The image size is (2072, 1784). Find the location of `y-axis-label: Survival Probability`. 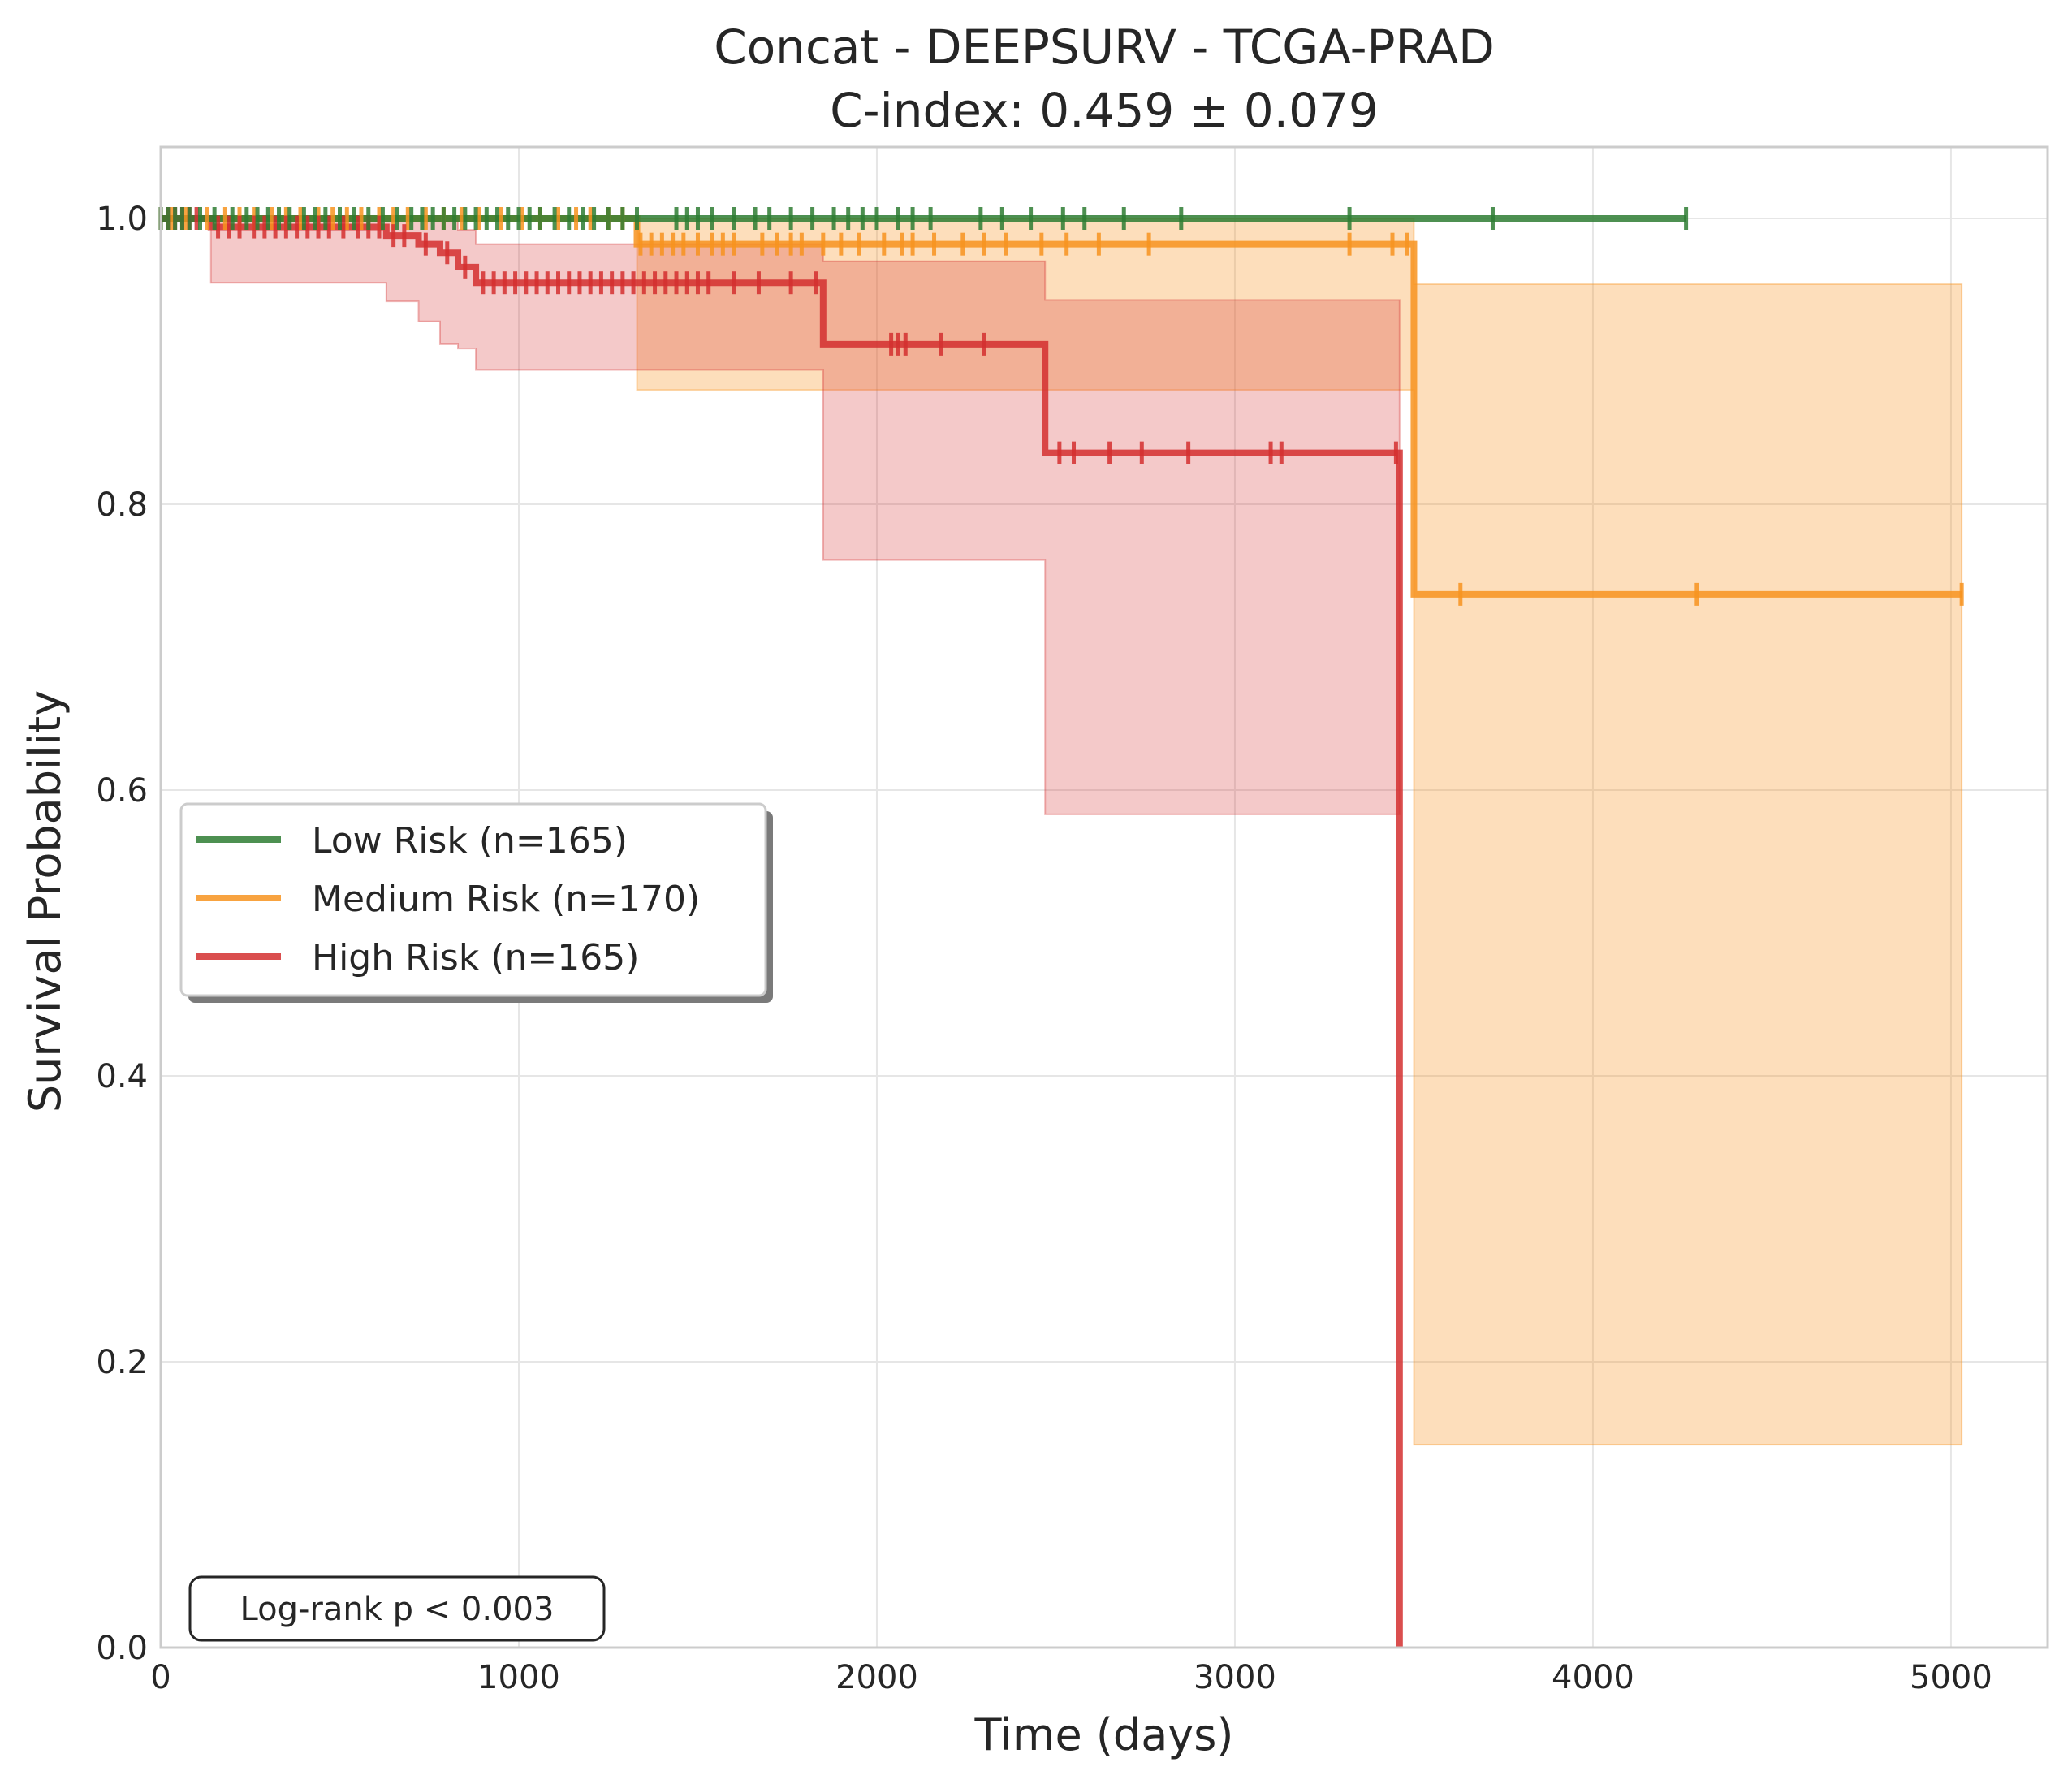

y-axis-label: Survival Probability is located at coordinates (45, 901).